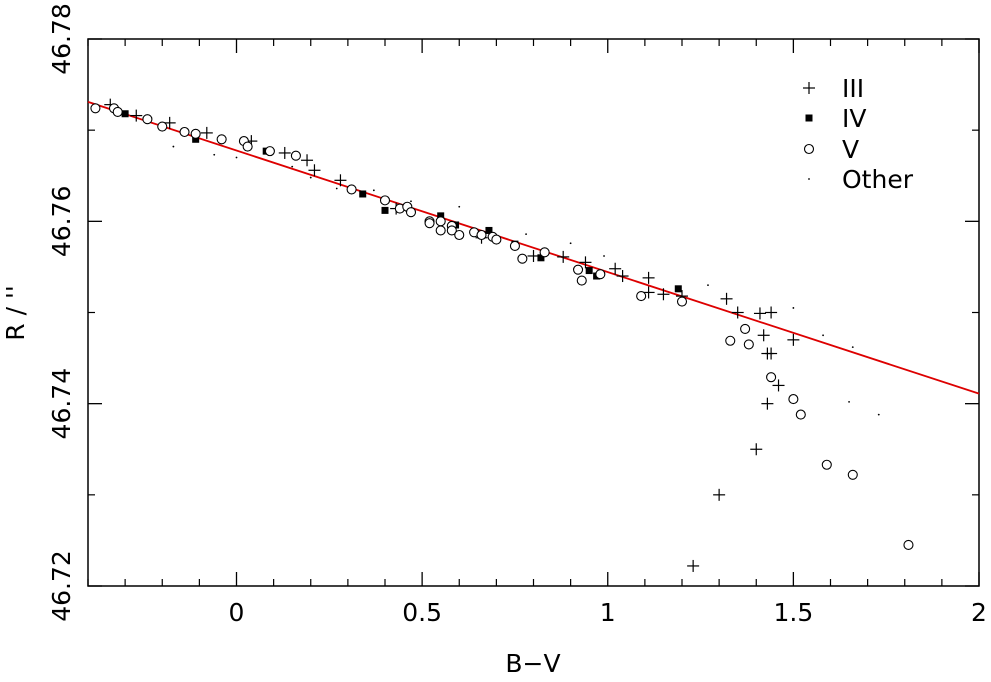  Describe the element at coordinates (61, 586) in the screenshot. I see `y-tick-label: 46.72` at that location.